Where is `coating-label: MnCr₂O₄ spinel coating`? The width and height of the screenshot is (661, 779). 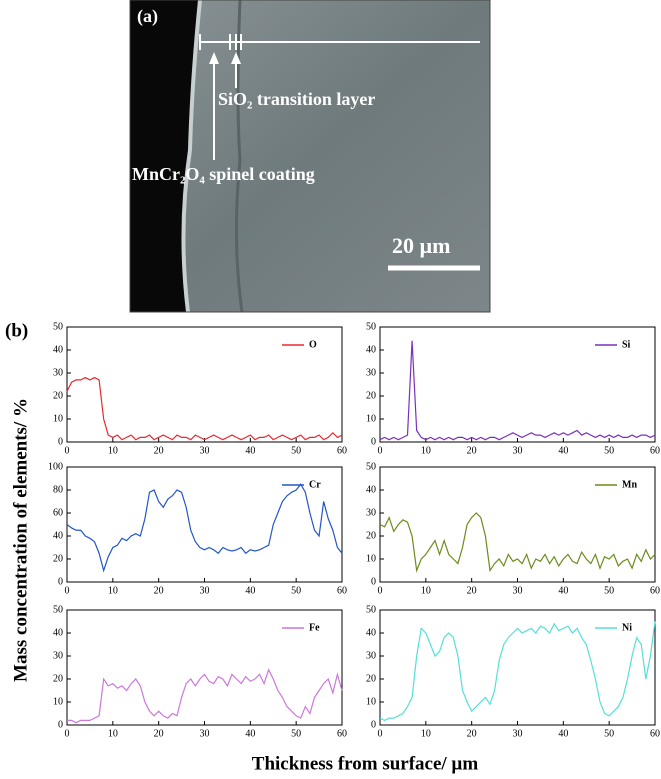 coating-label: MnCr₂O₄ spinel coating is located at coordinates (223, 174).